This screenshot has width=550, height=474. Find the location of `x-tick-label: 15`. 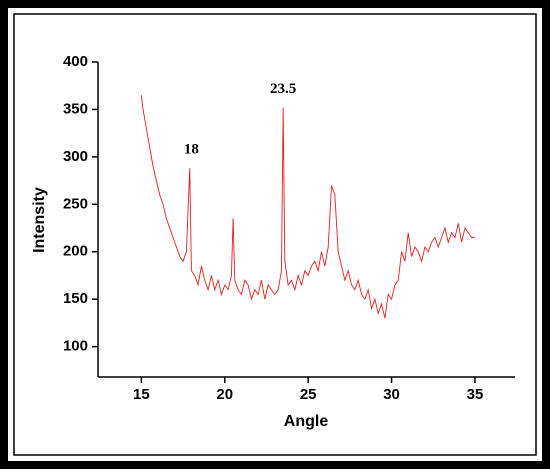

x-tick-label: 15 is located at coordinates (141, 394).